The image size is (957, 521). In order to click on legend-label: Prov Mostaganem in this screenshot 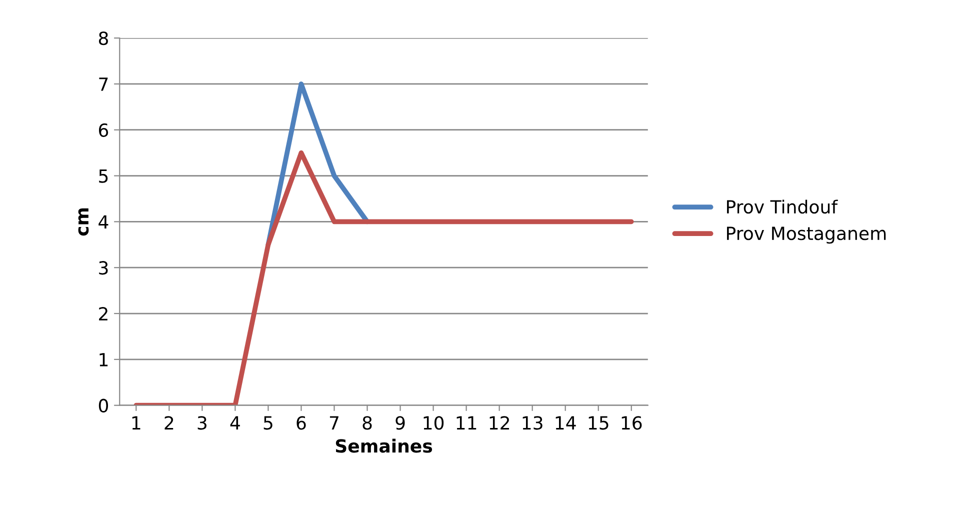, I will do `click(806, 235)`.